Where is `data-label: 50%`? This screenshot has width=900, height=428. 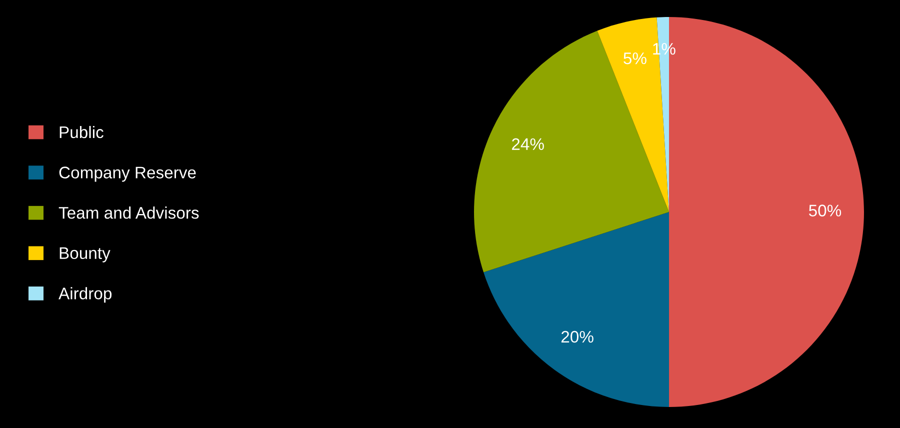 data-label: 50% is located at coordinates (825, 210).